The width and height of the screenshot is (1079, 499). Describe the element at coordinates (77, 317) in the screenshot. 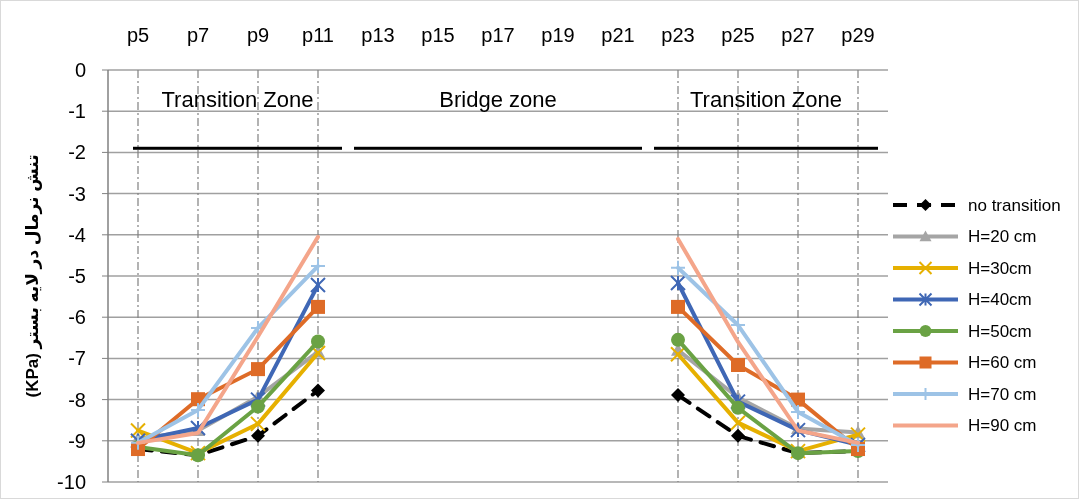

I see `y-tick-label: -6` at that location.